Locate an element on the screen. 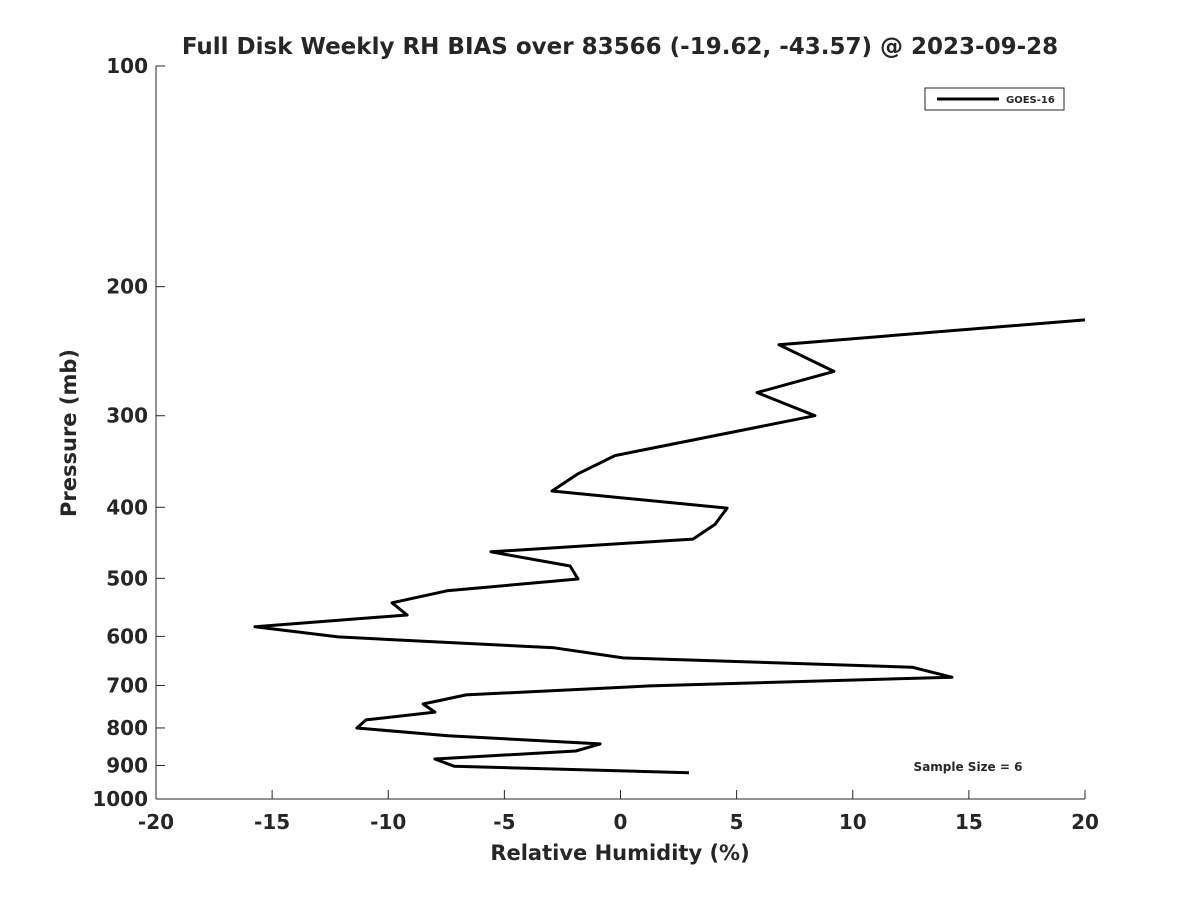  y-tick-label: 100 is located at coordinates (127, 66).